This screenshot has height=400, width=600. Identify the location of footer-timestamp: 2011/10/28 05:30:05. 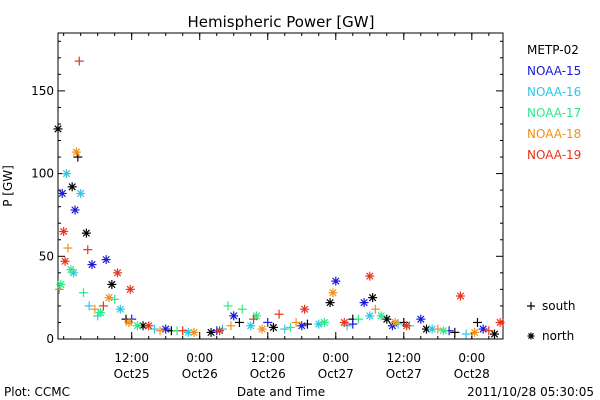
(530, 392).